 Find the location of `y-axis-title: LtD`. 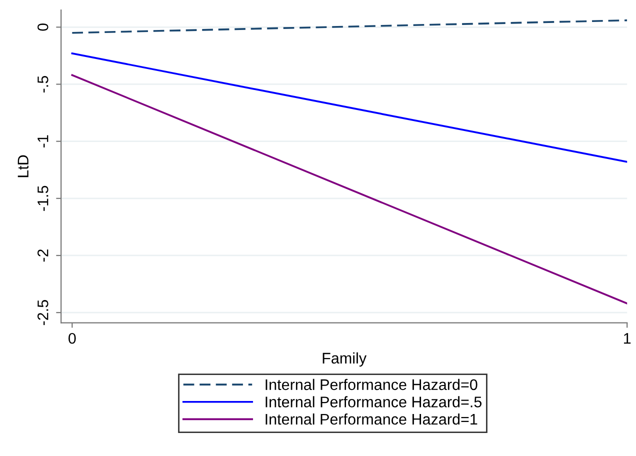

y-axis-title: LtD is located at coordinates (23, 166).